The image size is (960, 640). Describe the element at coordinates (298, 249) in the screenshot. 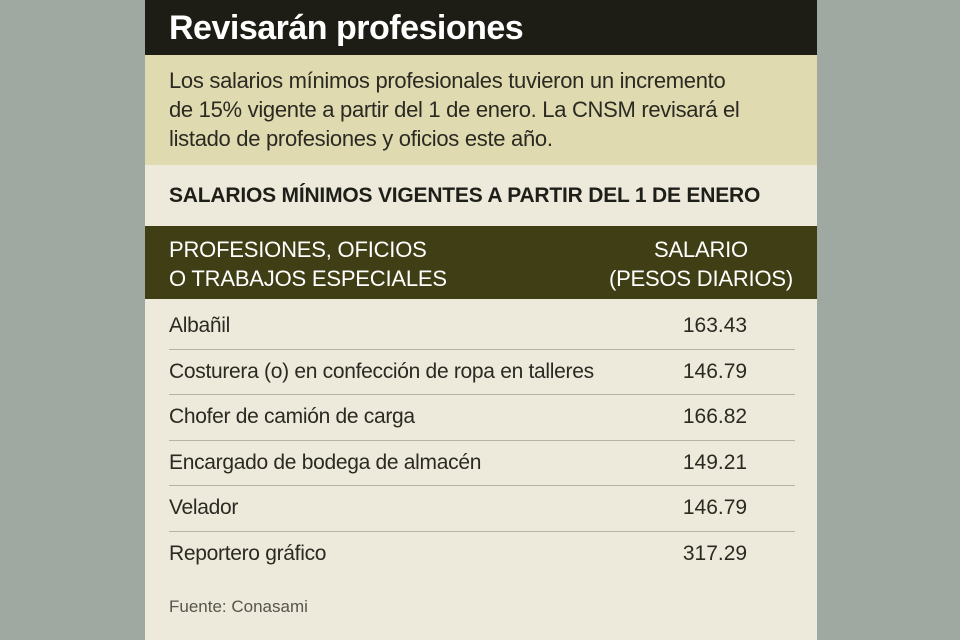

I see `column-header-line: PROFESIONES, OFICIOS` at that location.